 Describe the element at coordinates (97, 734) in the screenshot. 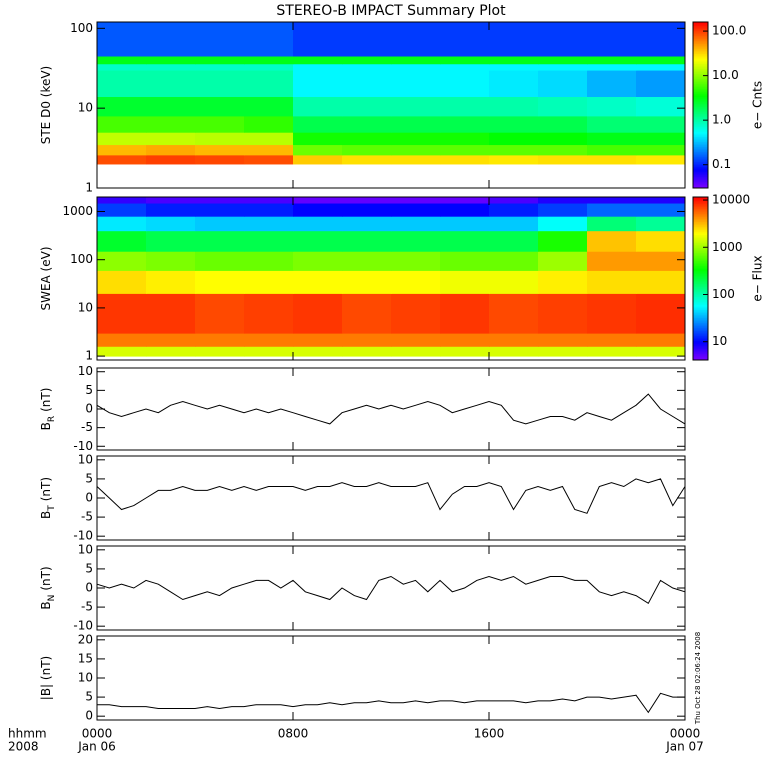

I see `x-tick-label: 0000` at that location.